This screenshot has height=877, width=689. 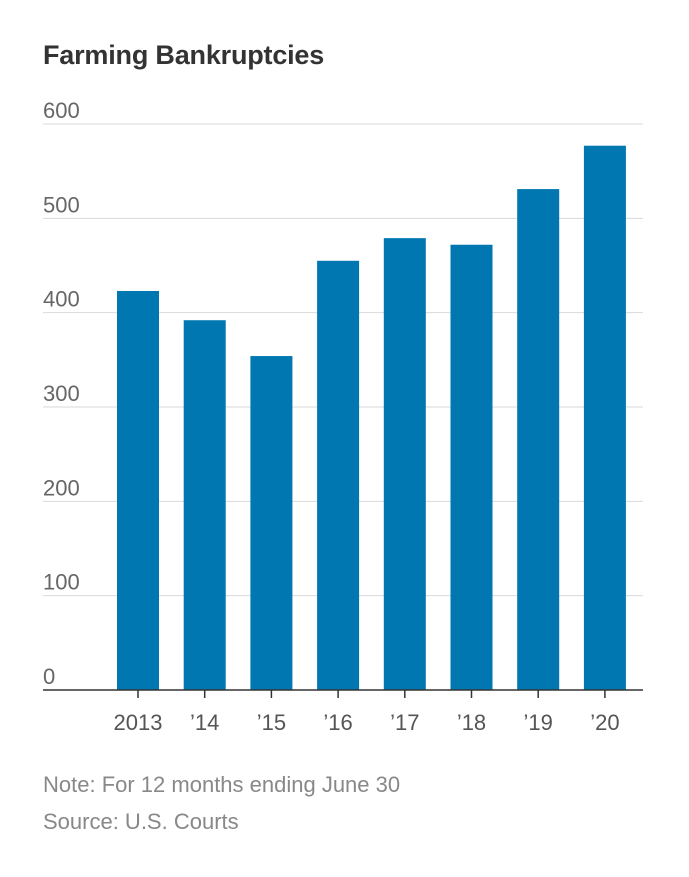 What do you see at coordinates (141, 821) in the screenshot?
I see `chart-source: Source: U.S. Courts` at bounding box center [141, 821].